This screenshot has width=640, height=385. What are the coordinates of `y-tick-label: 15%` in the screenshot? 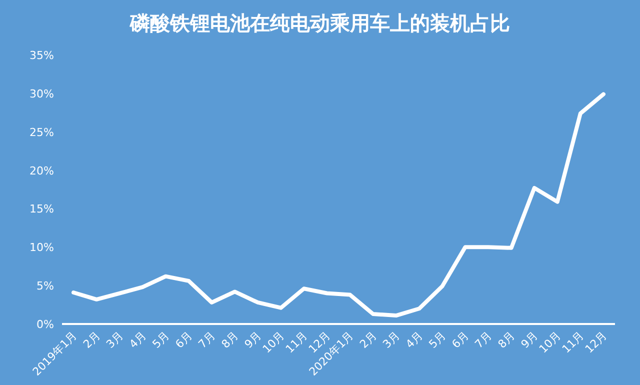 It's located at (42, 209).